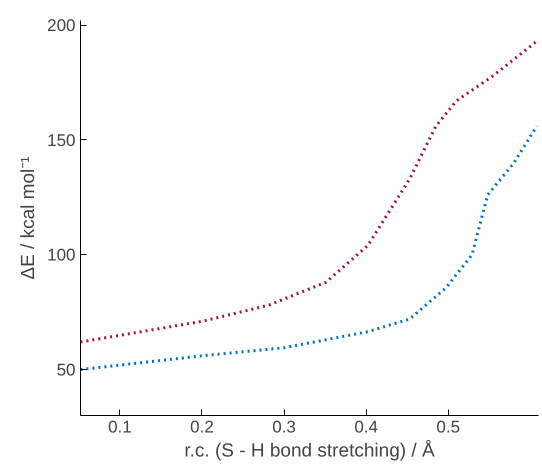 Image resolution: width=542 pixels, height=464 pixels. I want to click on x-tick-label: 0.3, so click(284, 427).